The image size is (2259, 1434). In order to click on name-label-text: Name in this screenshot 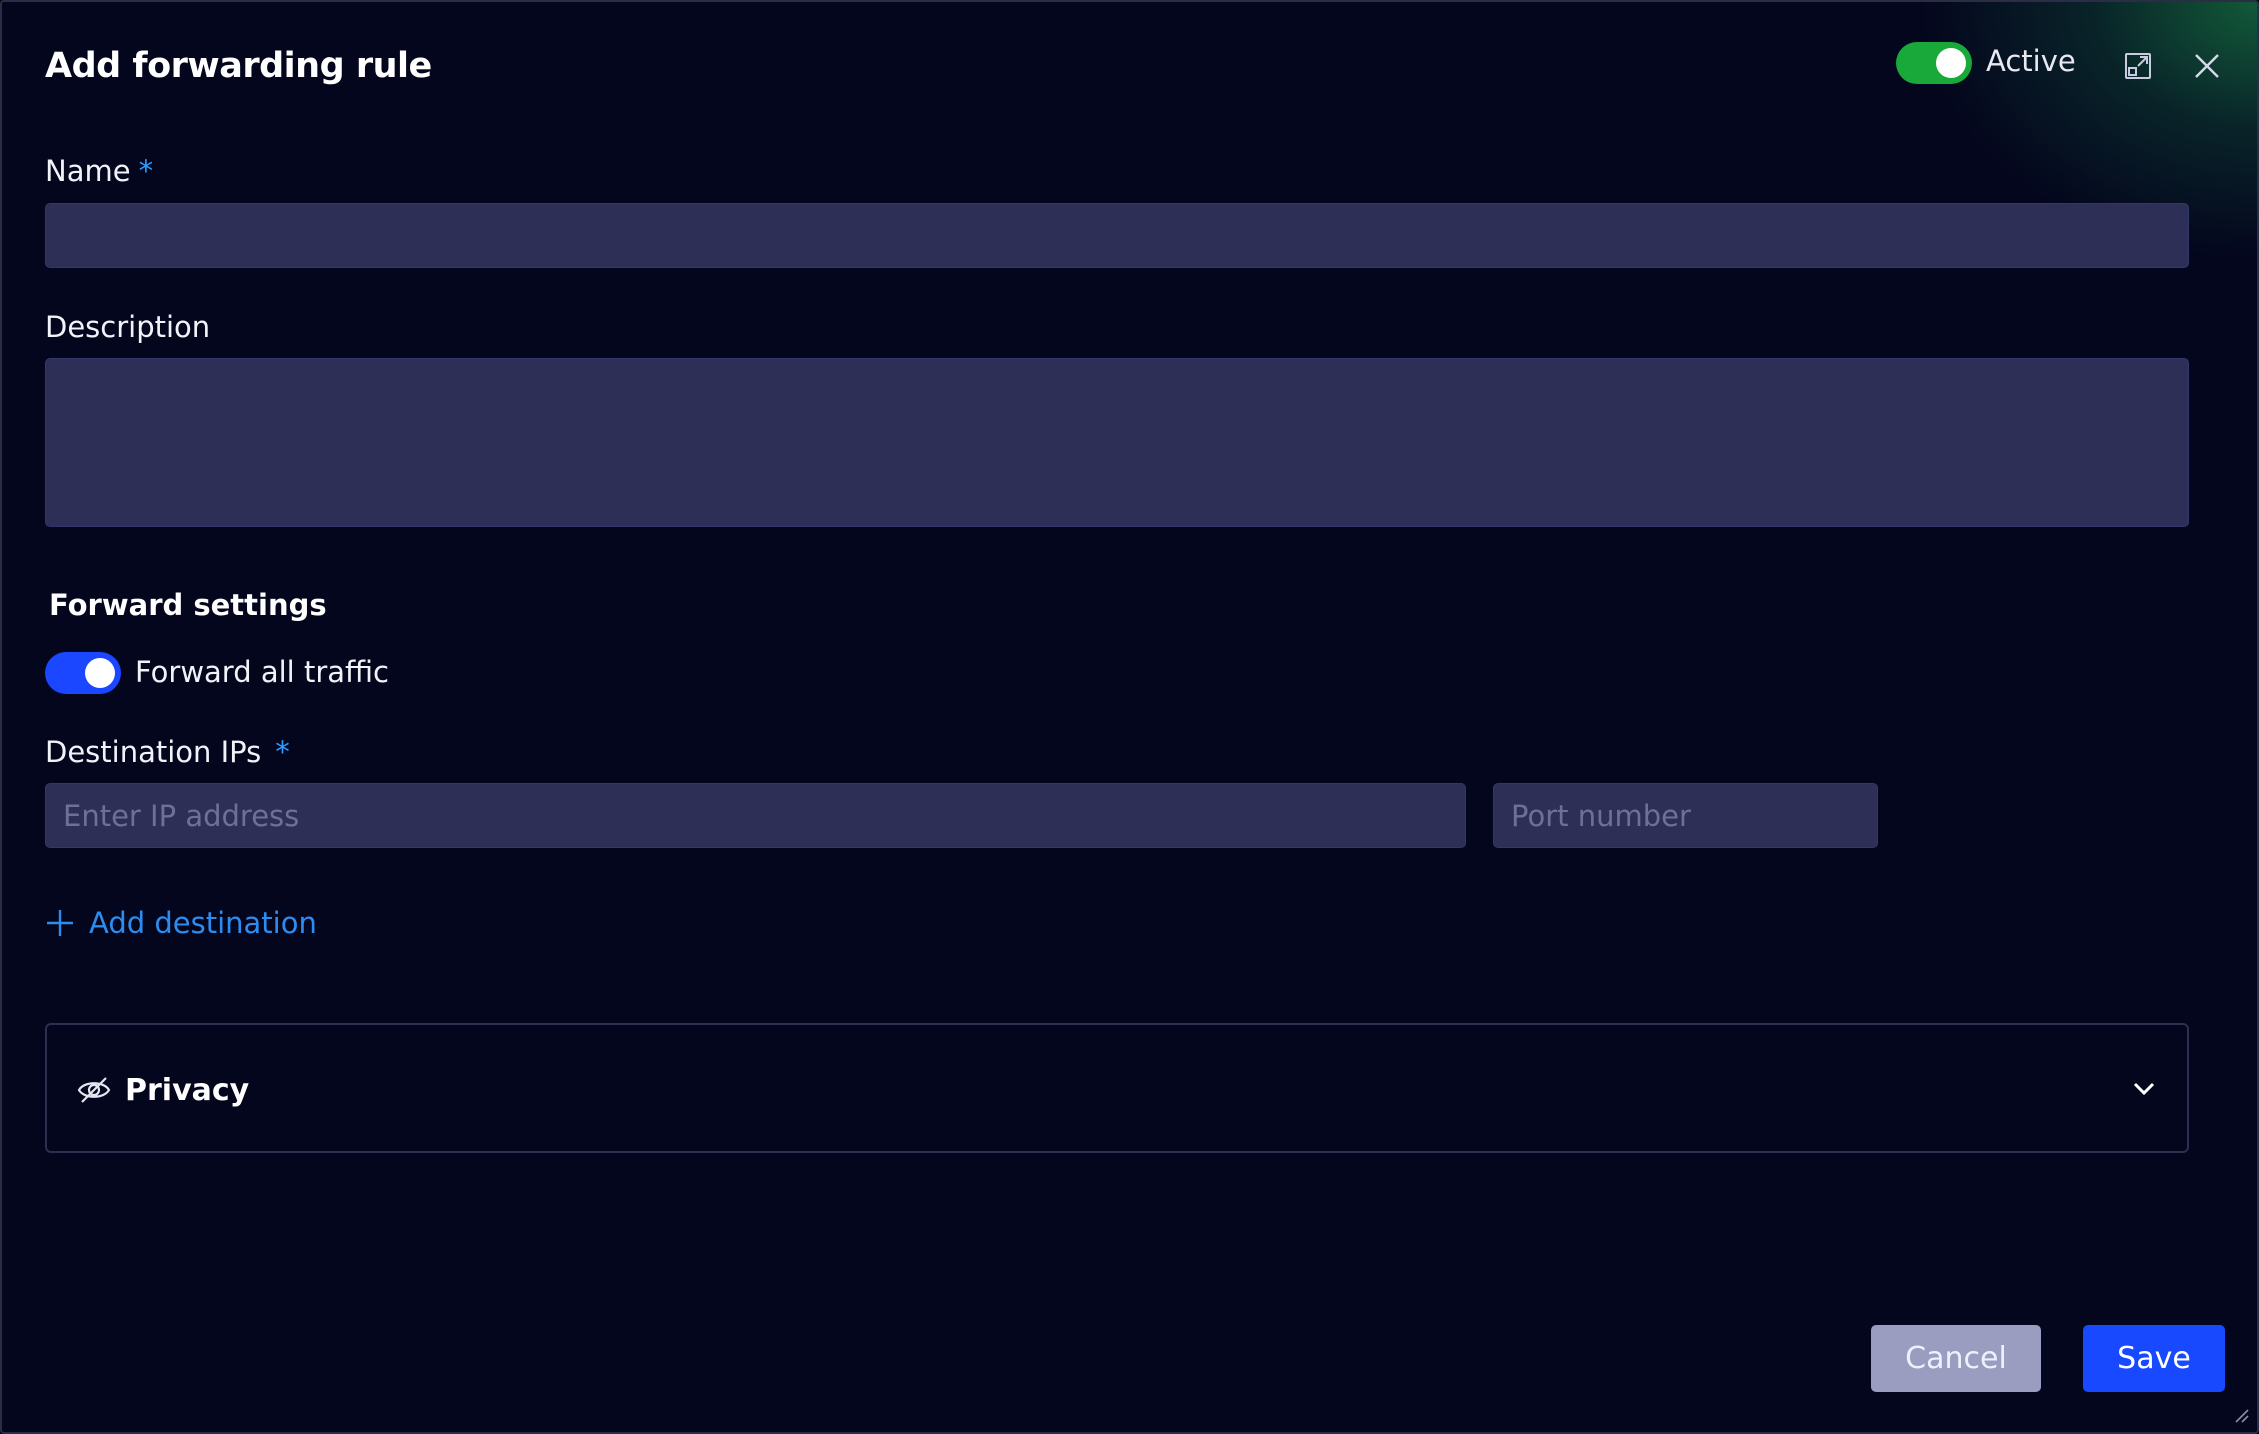, I will do `click(88, 171)`.